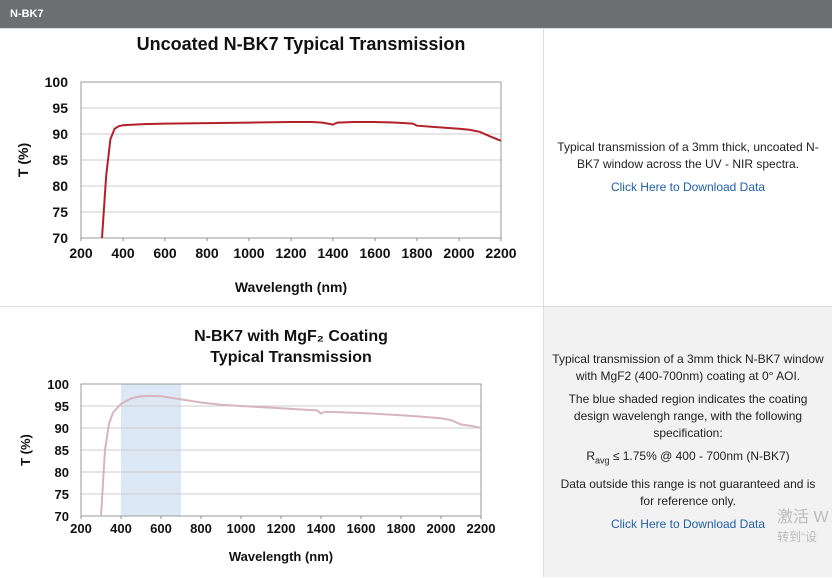  Describe the element at coordinates (301, 44) in the screenshot. I see `chart-title: Uncoated N-BK7 Typical Transmission` at that location.